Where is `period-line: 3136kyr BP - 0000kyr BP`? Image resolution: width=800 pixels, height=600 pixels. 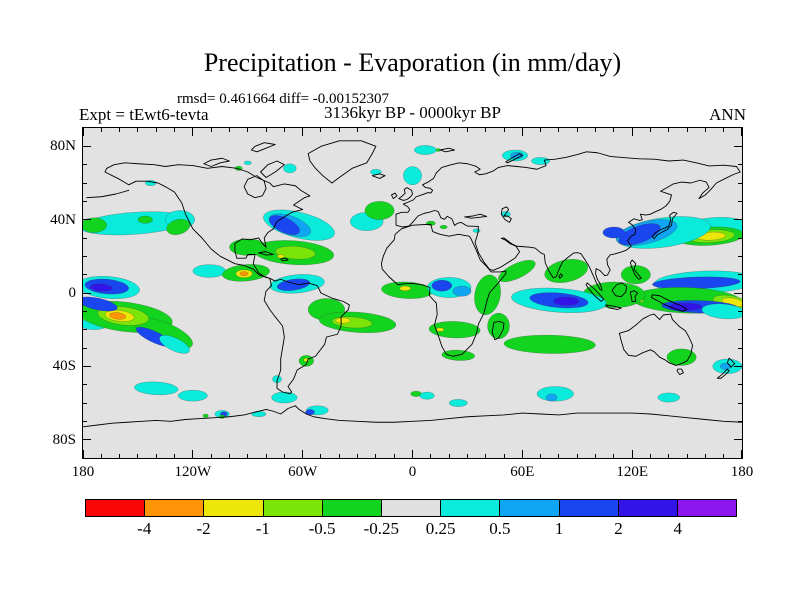
period-line: 3136kyr BP - 0000kyr BP is located at coordinates (412, 112).